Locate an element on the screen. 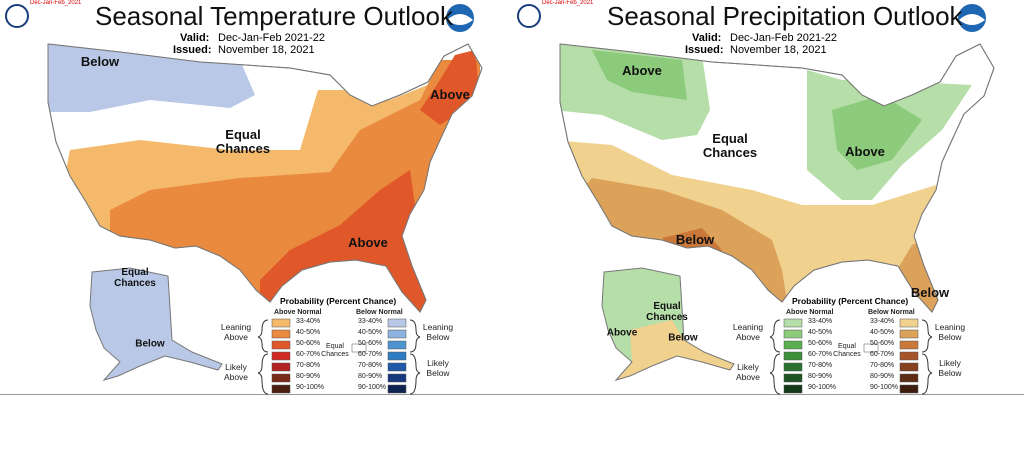 This screenshot has height=469, width=1024. issue-tag: Dec-Jan-Feb_2021 is located at coordinates (56, 3).